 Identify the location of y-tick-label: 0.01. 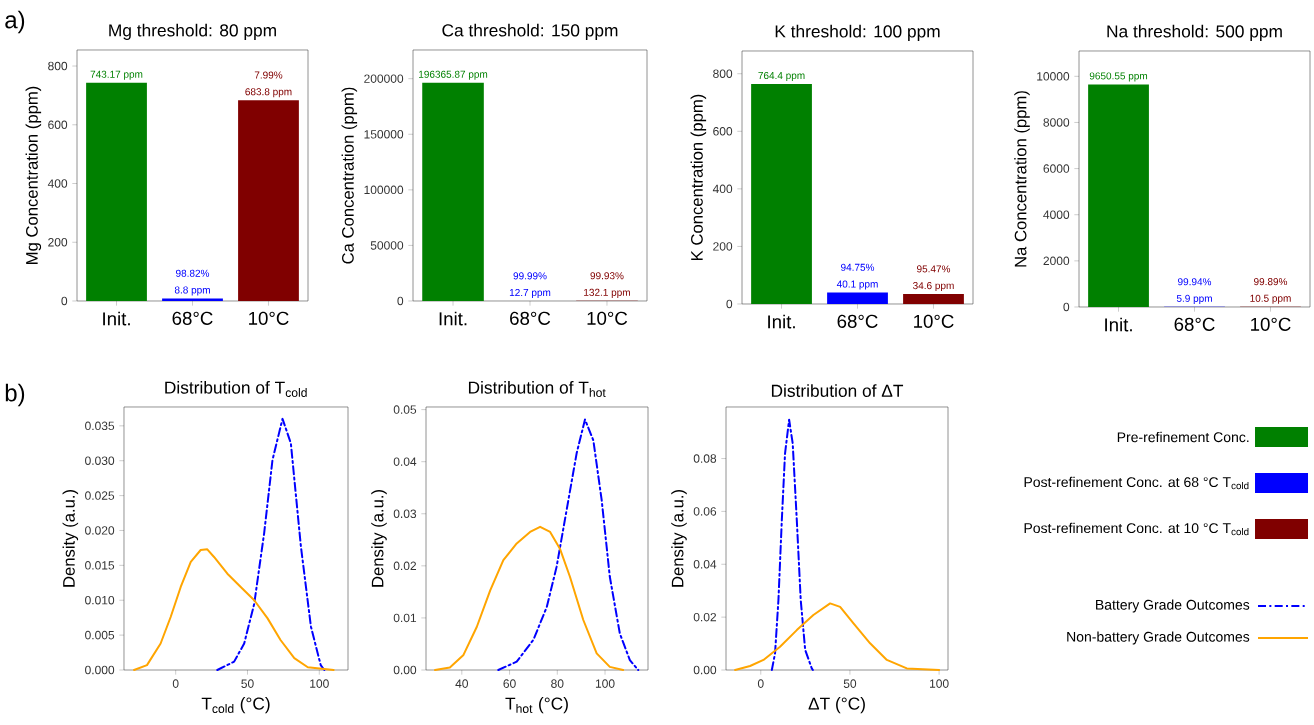
(405, 618).